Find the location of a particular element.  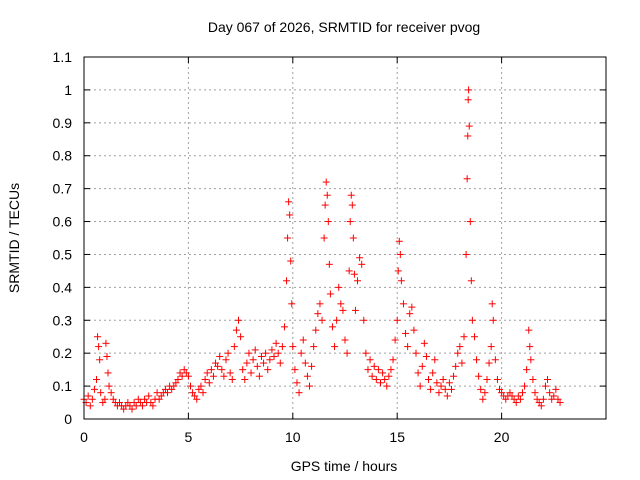

x-tick-label: 5 is located at coordinates (189, 437).